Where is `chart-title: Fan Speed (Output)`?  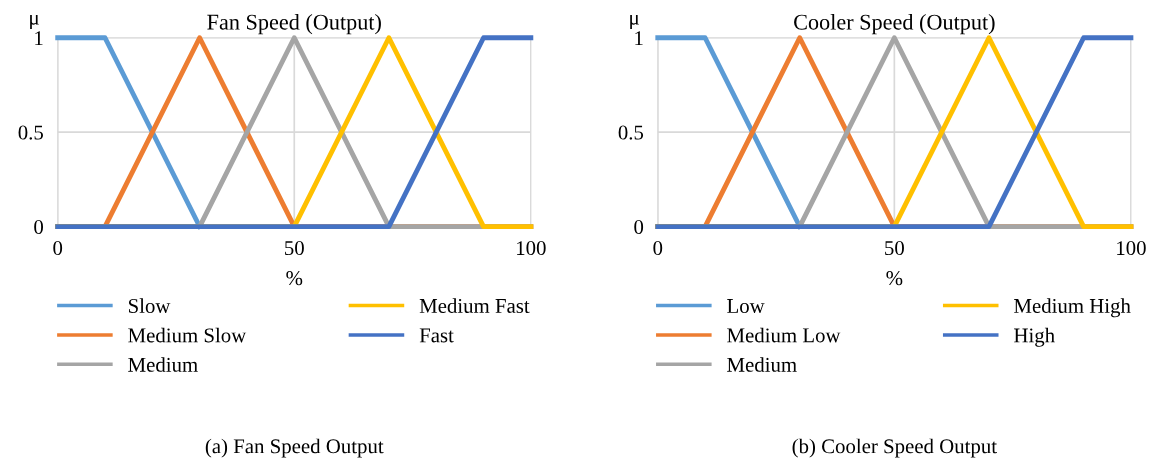
chart-title: Fan Speed (Output) is located at coordinates (294, 24).